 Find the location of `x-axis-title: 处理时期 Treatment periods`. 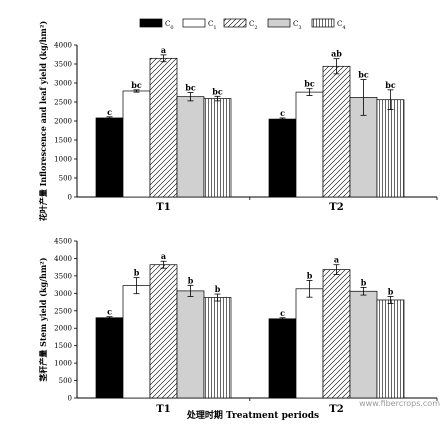

x-axis-title: 处理时期 Treatment periods is located at coordinates (252, 415).